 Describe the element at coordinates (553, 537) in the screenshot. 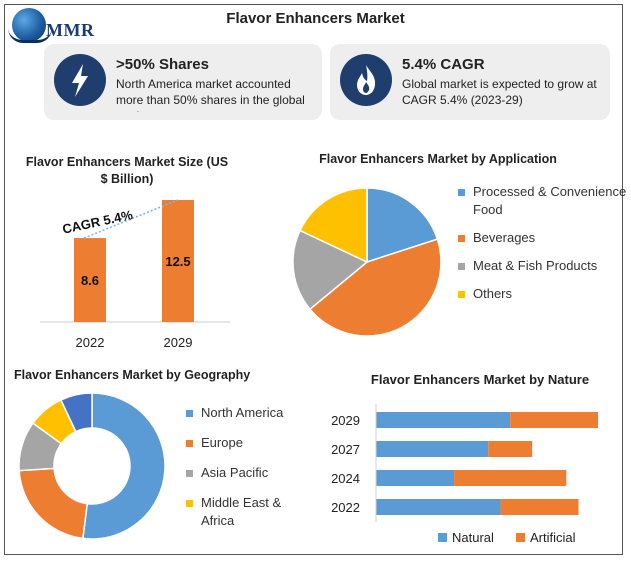

I see `legend-label: Artificial` at that location.